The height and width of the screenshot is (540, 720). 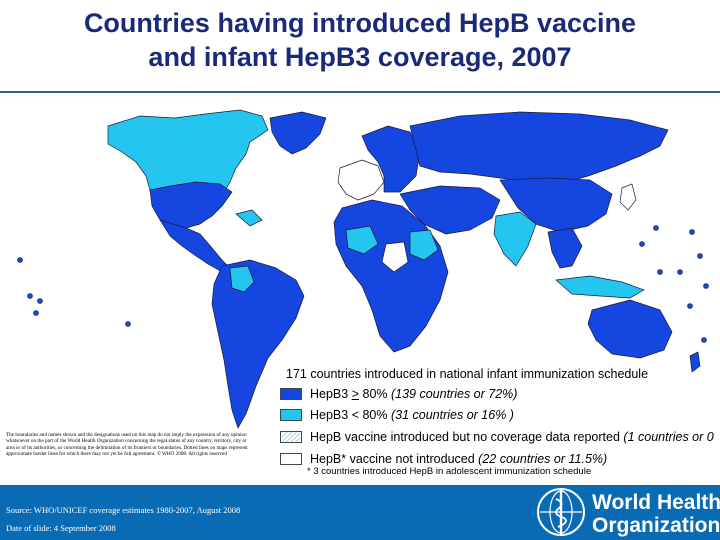 I want to click on region-new-zealand, so click(x=695, y=362).